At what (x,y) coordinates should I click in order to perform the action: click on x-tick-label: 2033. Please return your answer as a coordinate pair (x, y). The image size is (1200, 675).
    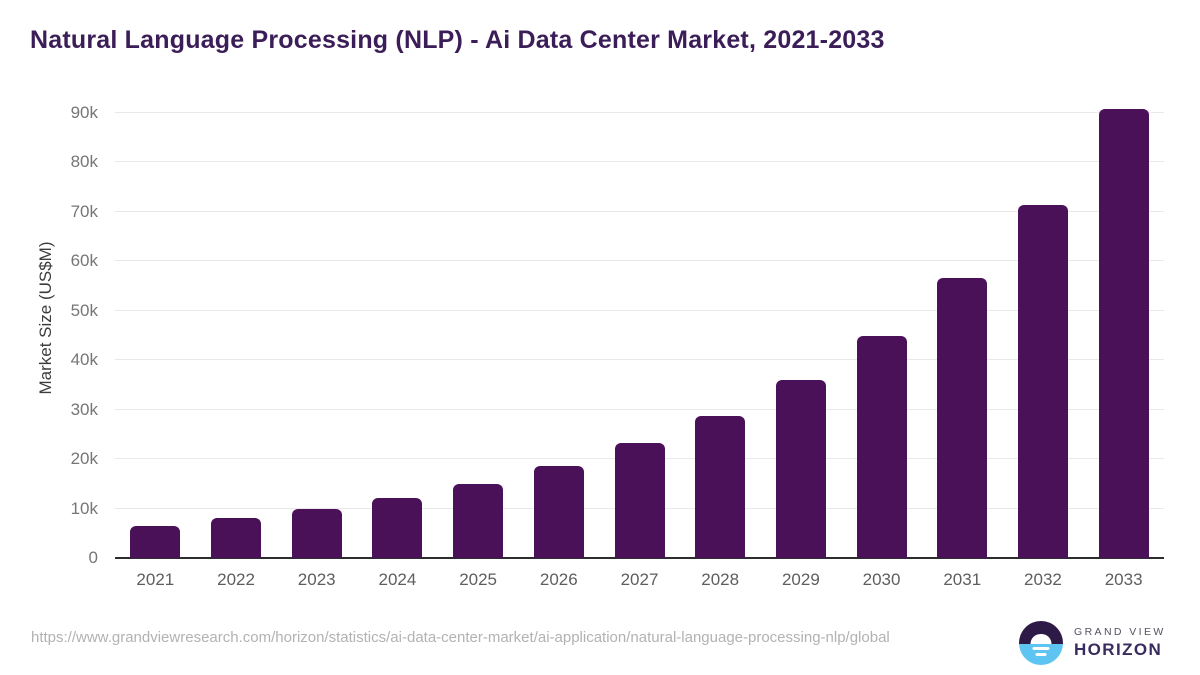
    Looking at the image, I should click on (1123, 579).